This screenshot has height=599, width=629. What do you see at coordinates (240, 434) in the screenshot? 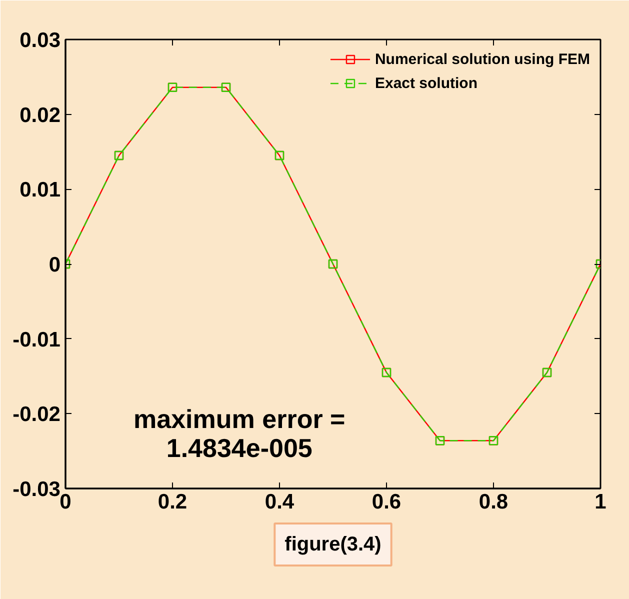
I see `annotation: maximum error = 1.4834e-005` at bounding box center [240, 434].